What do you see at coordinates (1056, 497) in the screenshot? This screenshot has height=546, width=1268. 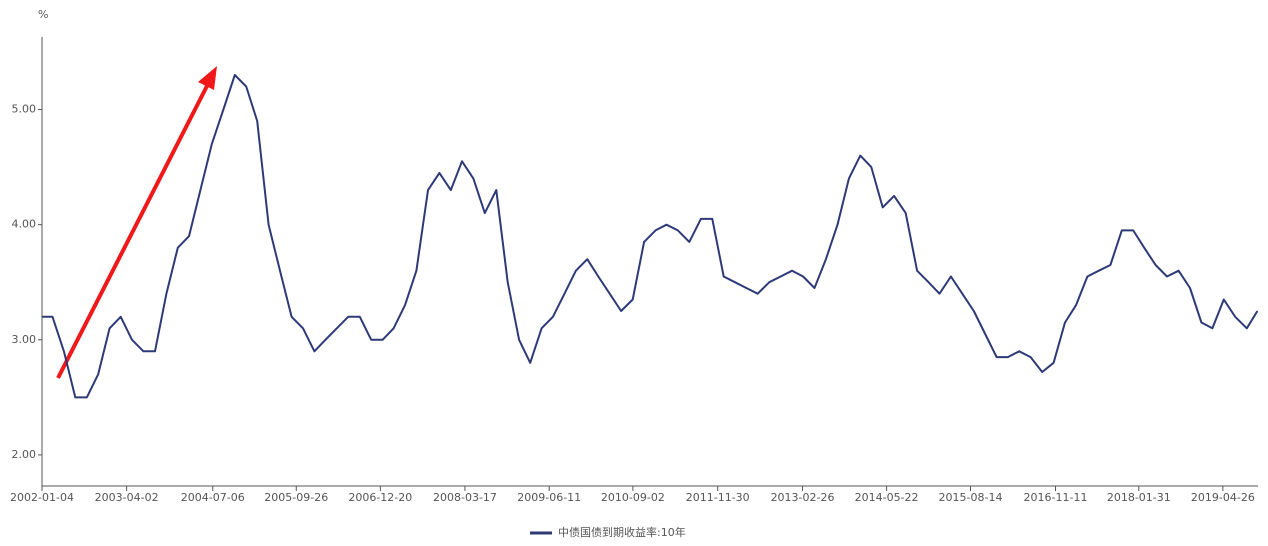 I see `x-tick-label: 2016-11-11` at bounding box center [1056, 497].